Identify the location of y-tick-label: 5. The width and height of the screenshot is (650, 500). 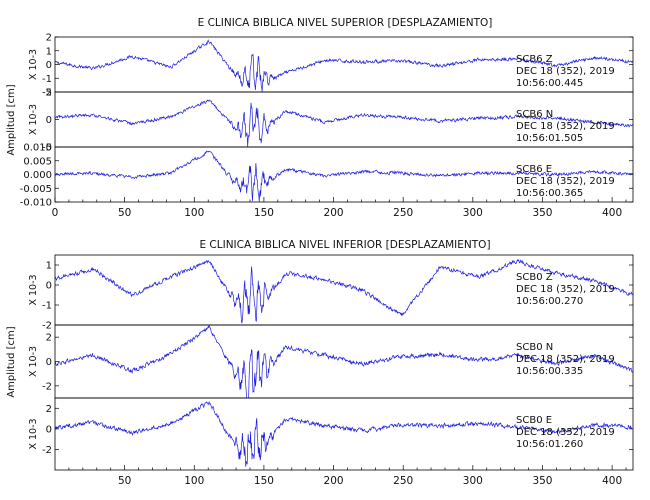
(49, 93).